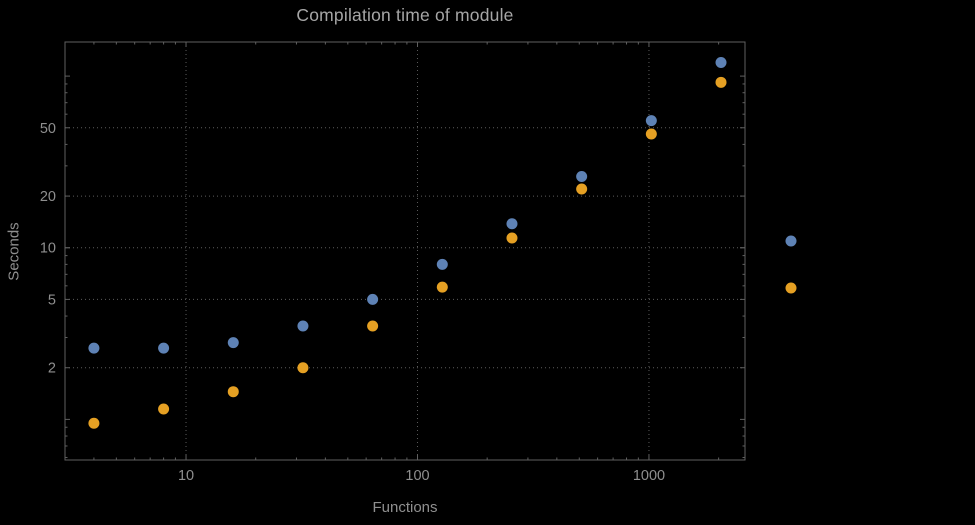 Image resolution: width=975 pixels, height=525 pixels. Describe the element at coordinates (48, 129) in the screenshot. I see `y-tick-label-50: 50` at that location.